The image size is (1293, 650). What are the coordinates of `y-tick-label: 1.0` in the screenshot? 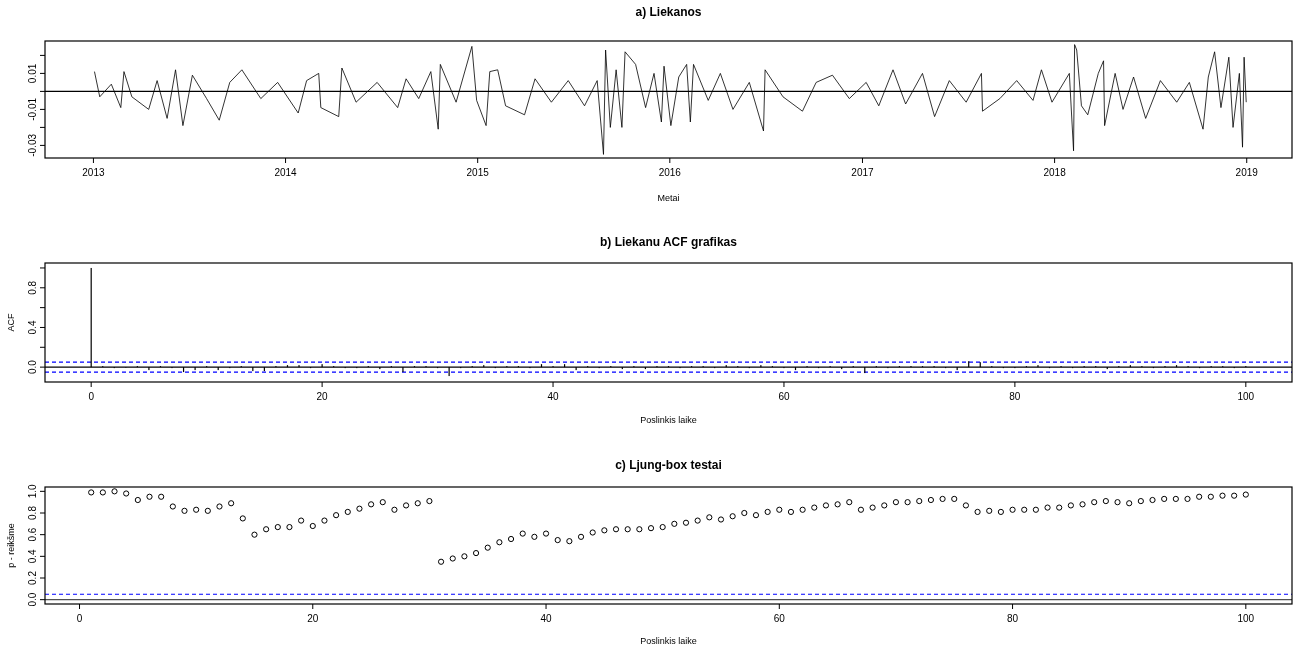 It's located at (32, 491).